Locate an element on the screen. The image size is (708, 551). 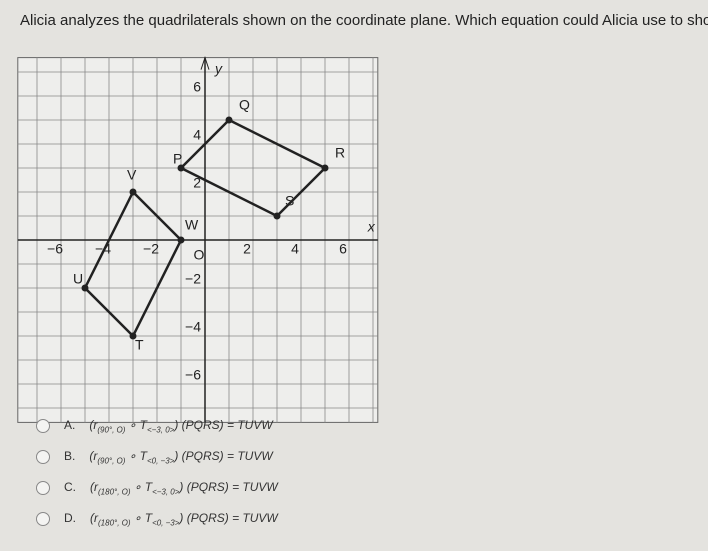
y-tick-label: −4 is located at coordinates (193, 327).